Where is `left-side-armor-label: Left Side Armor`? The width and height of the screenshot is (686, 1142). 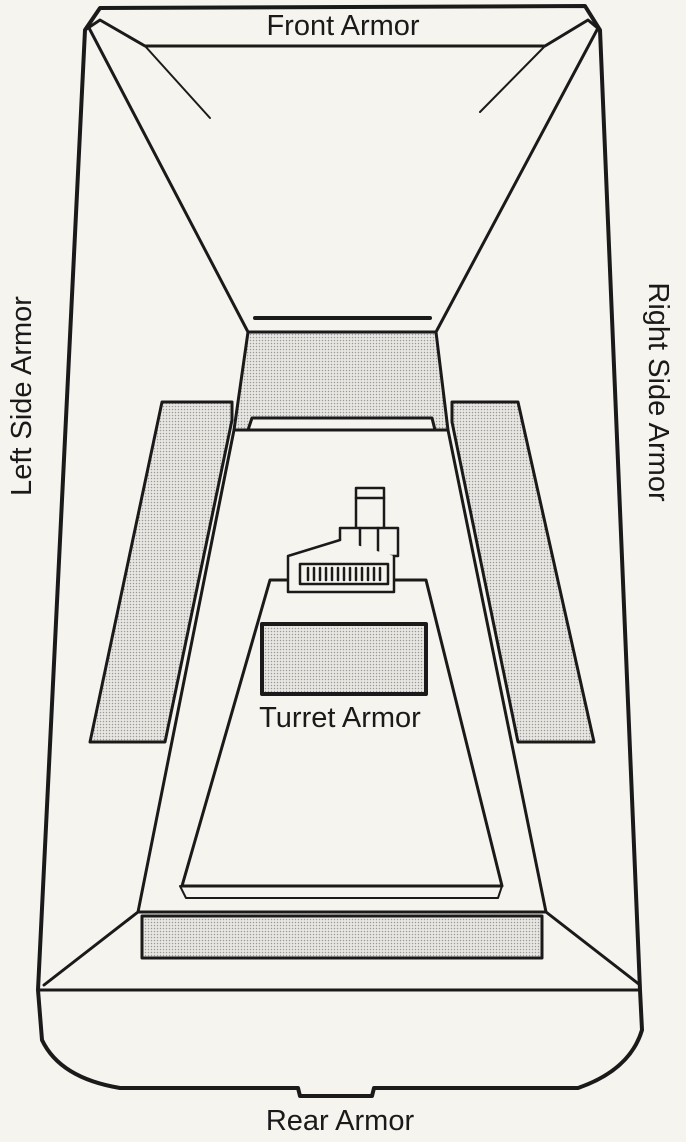
left-side-armor-label: Left Side Armor is located at coordinates (22, 396).